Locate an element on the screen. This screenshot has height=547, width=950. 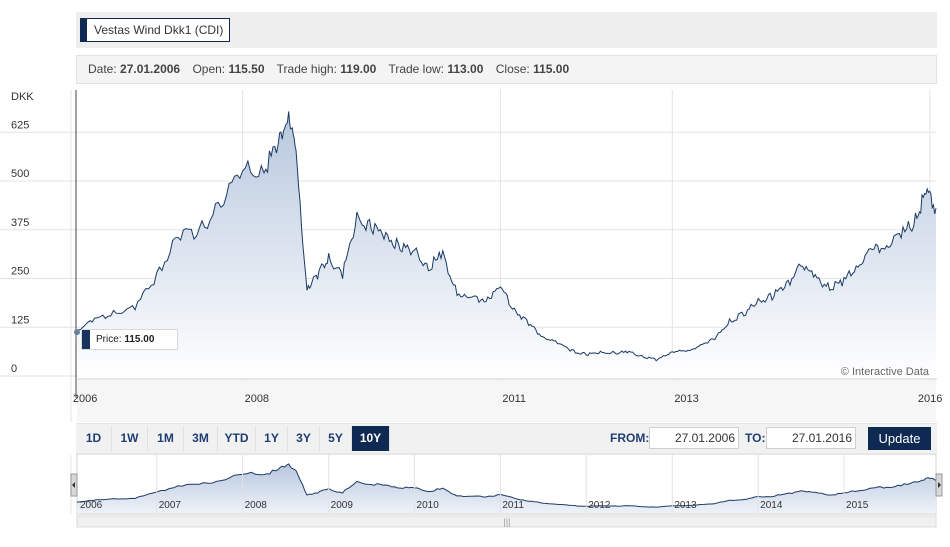
navigator-area is located at coordinates (506, 488).